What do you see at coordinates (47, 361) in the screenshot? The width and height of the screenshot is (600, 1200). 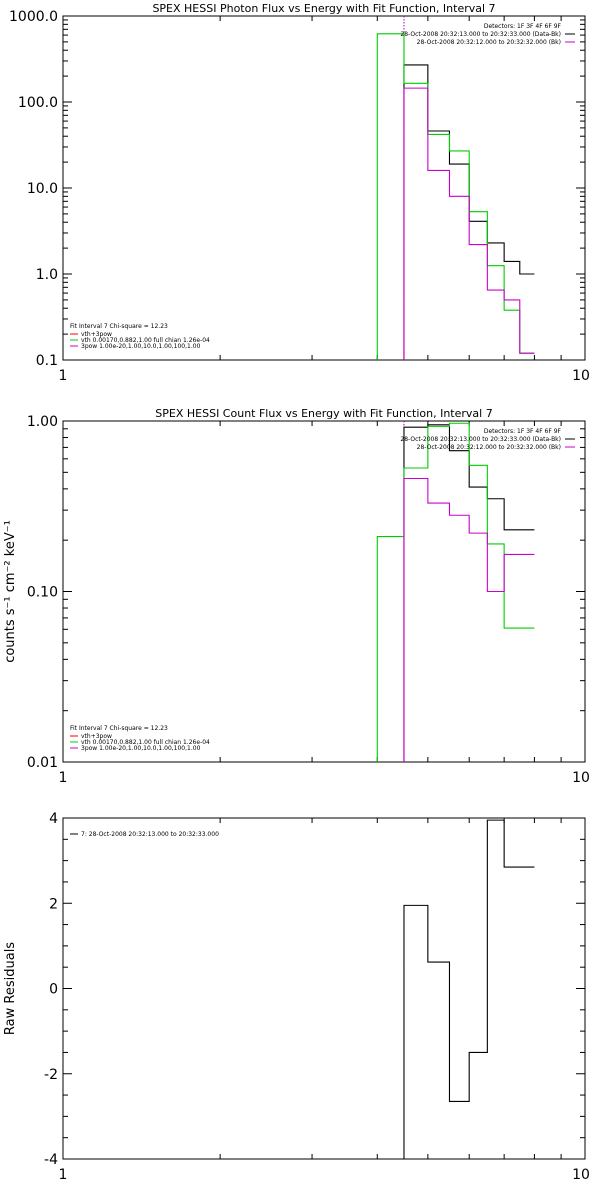 I see `y-tick-label: 0.1` at bounding box center [47, 361].